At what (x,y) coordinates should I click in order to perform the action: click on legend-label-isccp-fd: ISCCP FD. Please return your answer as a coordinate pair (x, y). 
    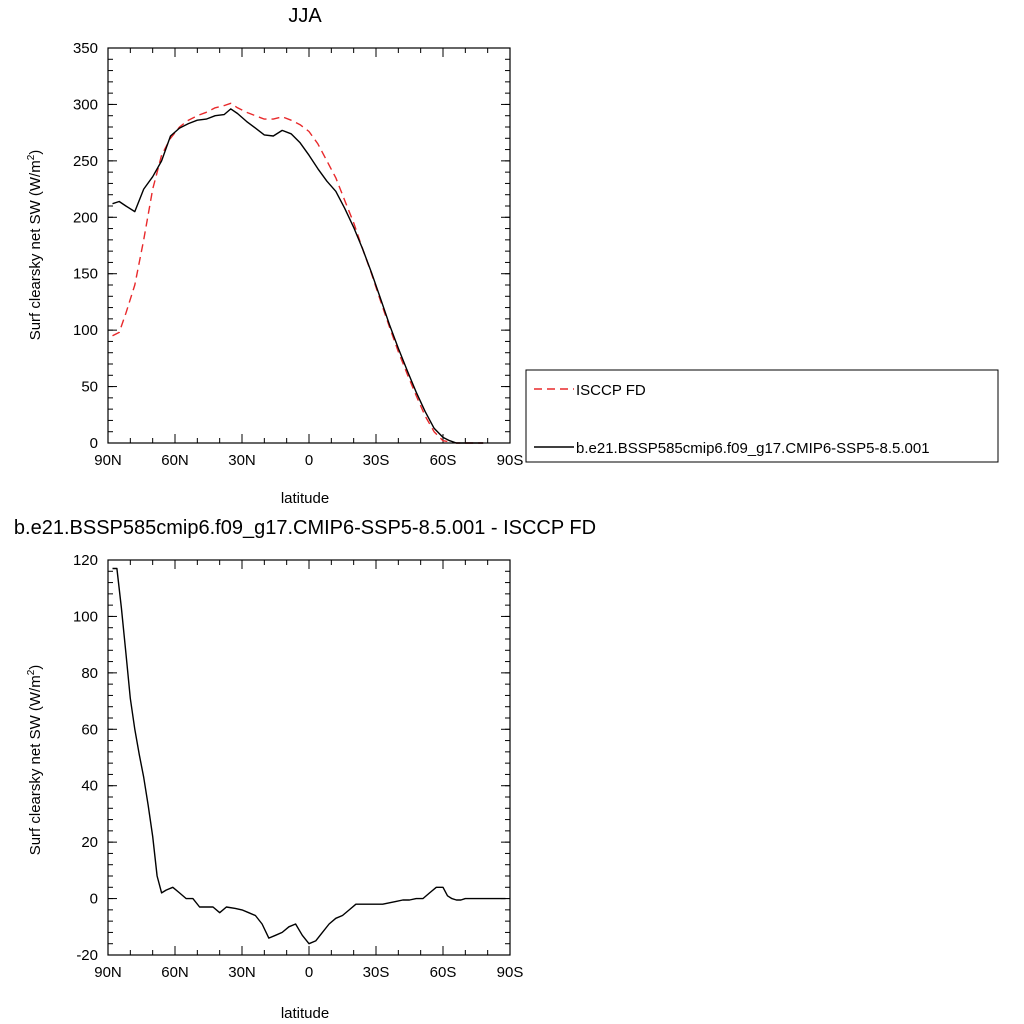
    Looking at the image, I should click on (611, 390).